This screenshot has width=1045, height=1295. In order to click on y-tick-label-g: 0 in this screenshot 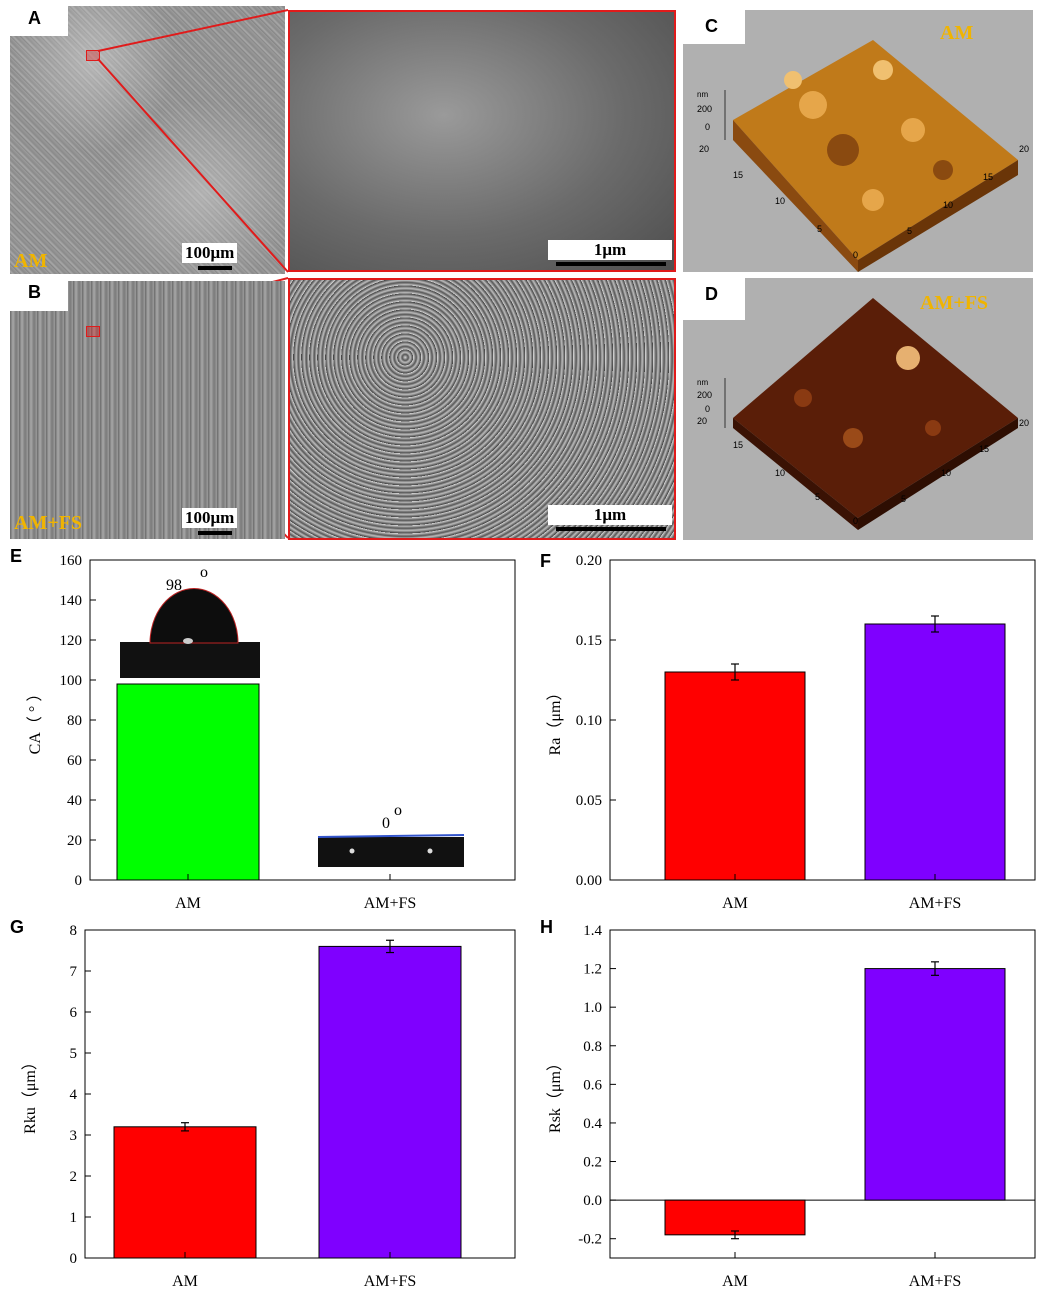, I will do `click(74, 1259)`.